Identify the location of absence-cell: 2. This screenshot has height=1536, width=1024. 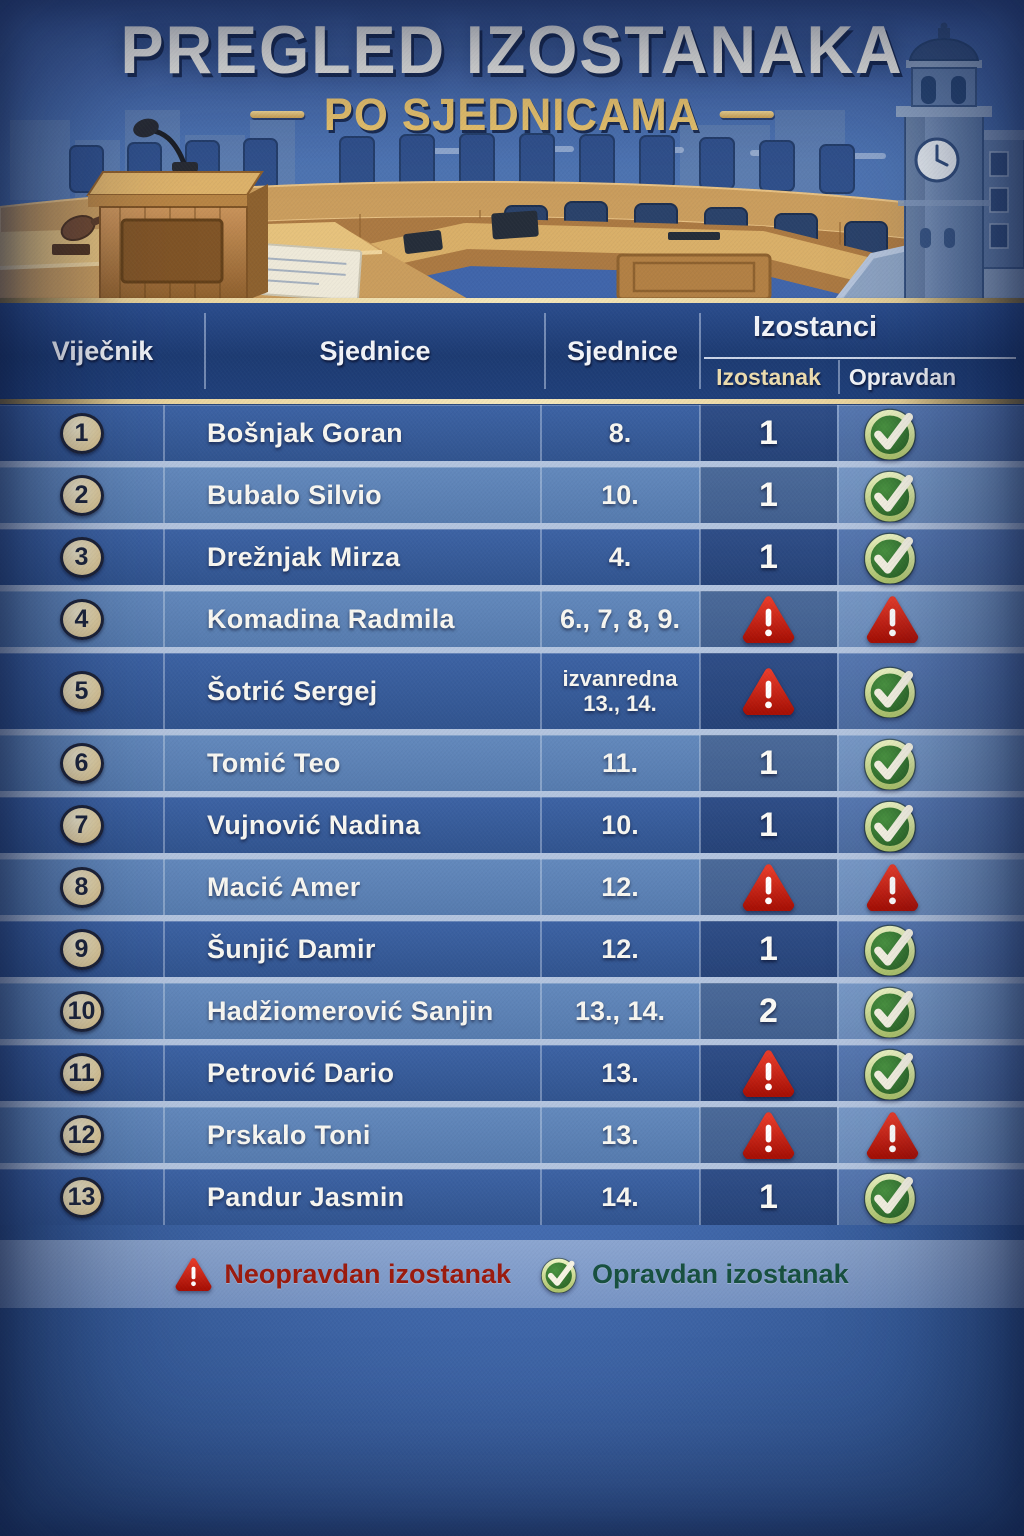
(768, 1011).